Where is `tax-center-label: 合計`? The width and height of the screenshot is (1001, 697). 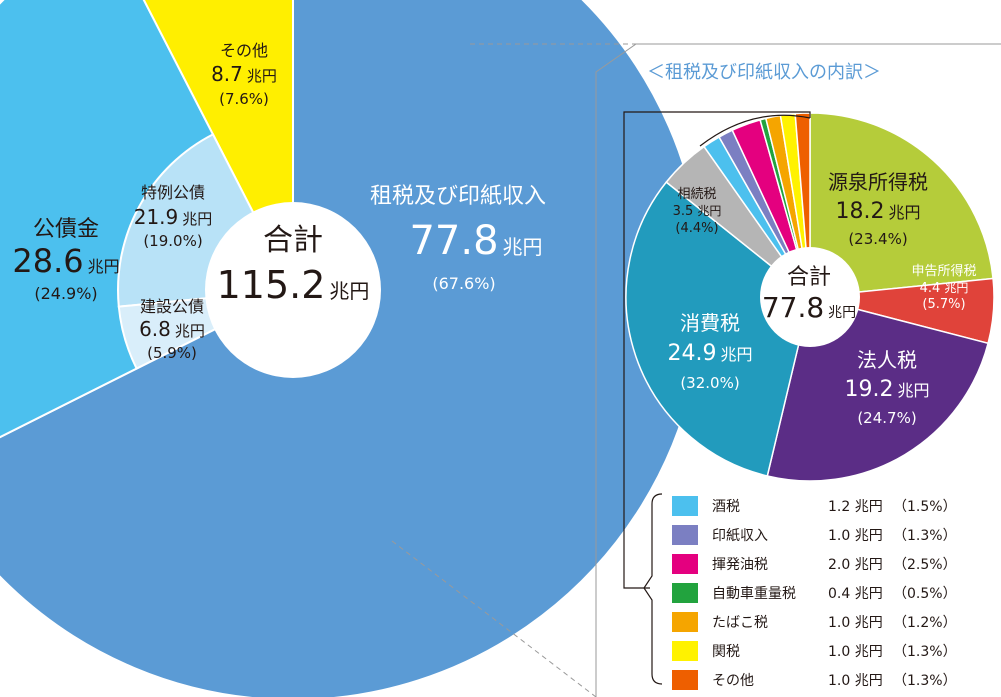 tax-center-label: 合計 is located at coordinates (809, 277).